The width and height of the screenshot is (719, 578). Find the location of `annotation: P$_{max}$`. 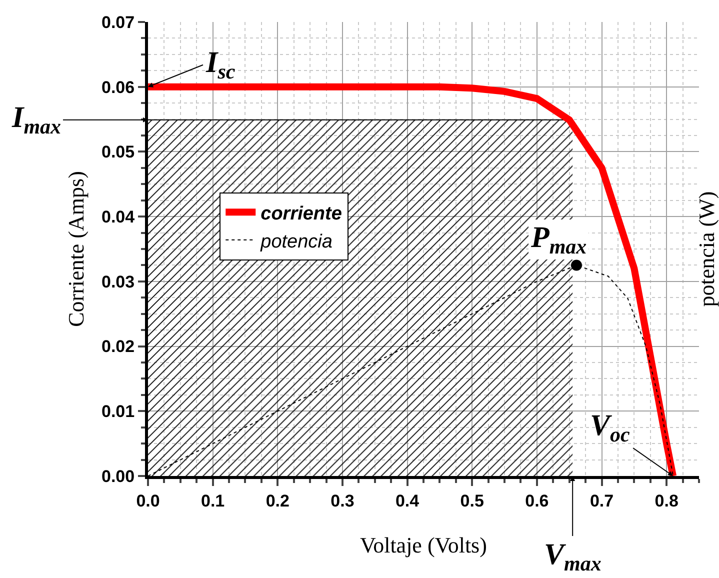

annotation: P$_{max}$ is located at coordinates (558, 239).